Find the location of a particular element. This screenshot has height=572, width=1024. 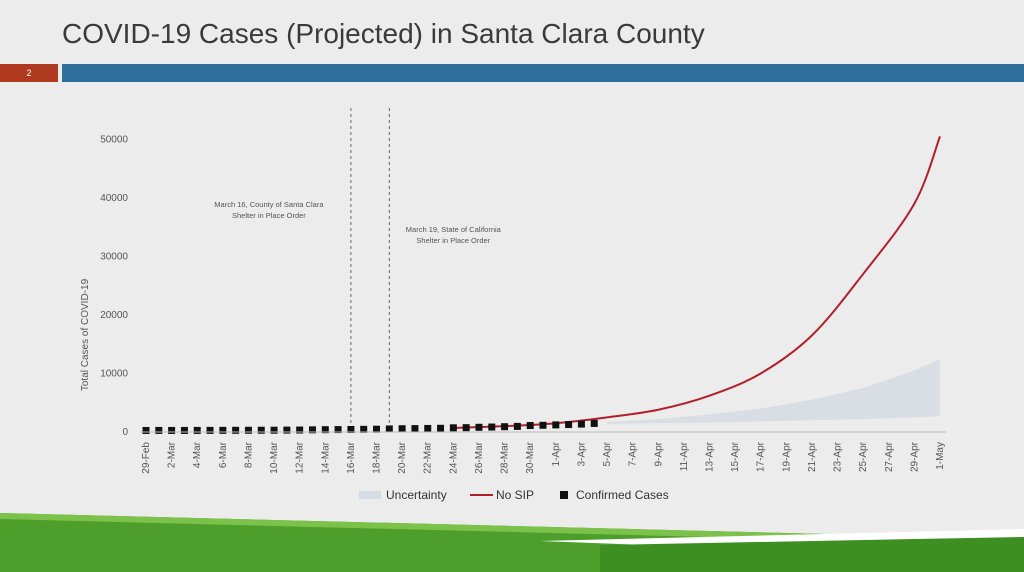

legend-label-no-sip: No SIP is located at coordinates (515, 495).